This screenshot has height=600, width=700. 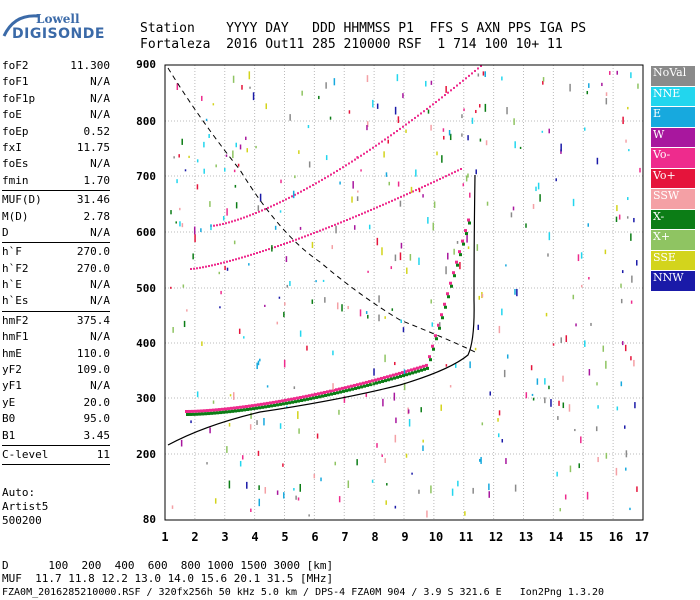 What do you see at coordinates (436, 537) in the screenshot?
I see `x-tick-label: 10` at bounding box center [436, 537].